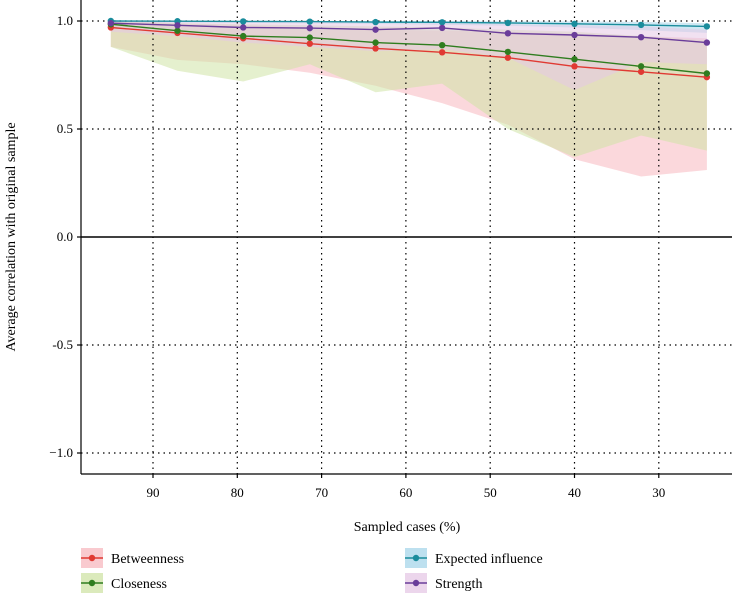  I want to click on x-tick-label: 30, so click(658, 492).